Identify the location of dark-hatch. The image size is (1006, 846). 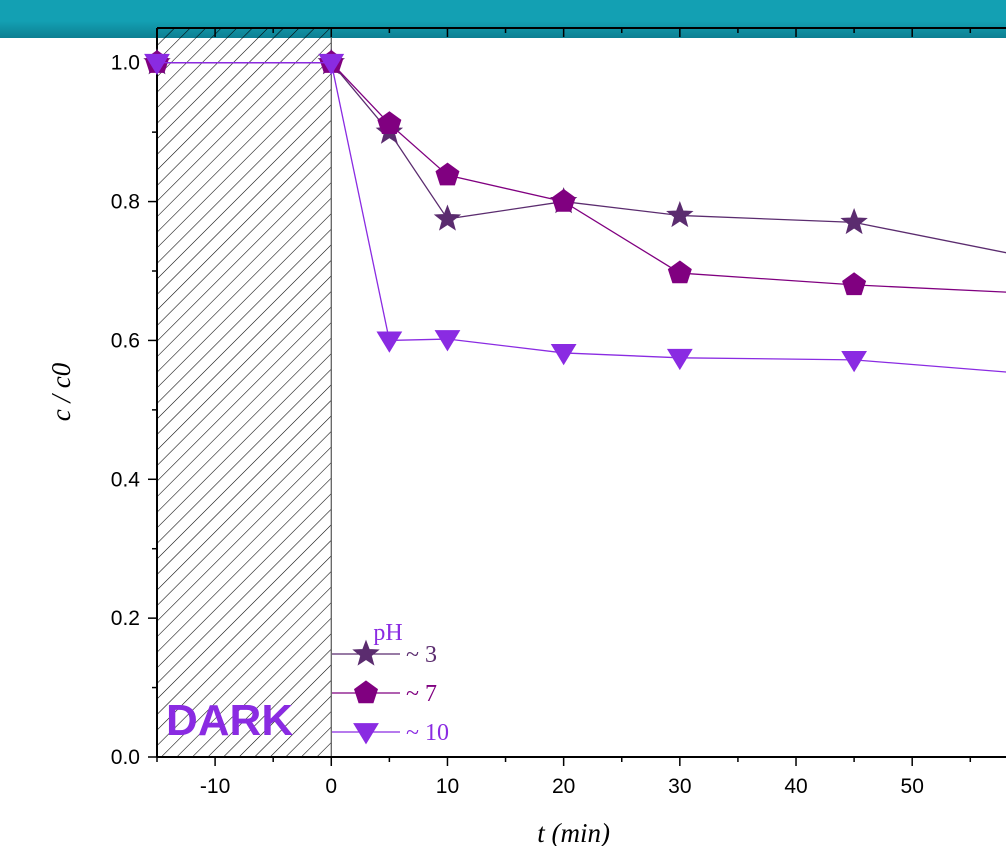
(244, 392).